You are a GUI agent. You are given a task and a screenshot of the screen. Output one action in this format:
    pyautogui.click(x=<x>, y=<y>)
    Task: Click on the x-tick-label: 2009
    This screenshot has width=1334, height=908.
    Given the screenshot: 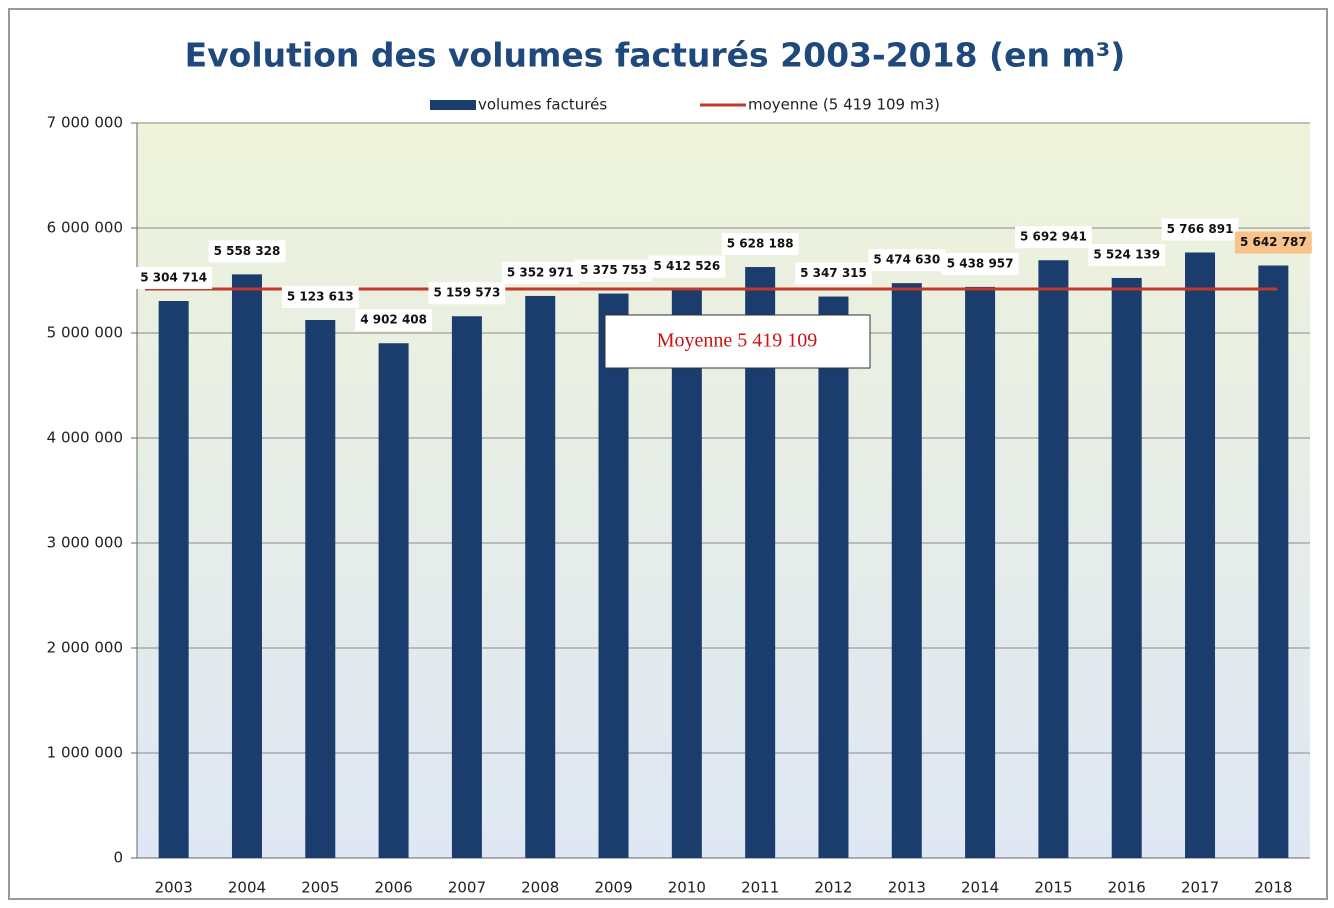 What is the action you would take?
    pyautogui.click(x=613, y=888)
    